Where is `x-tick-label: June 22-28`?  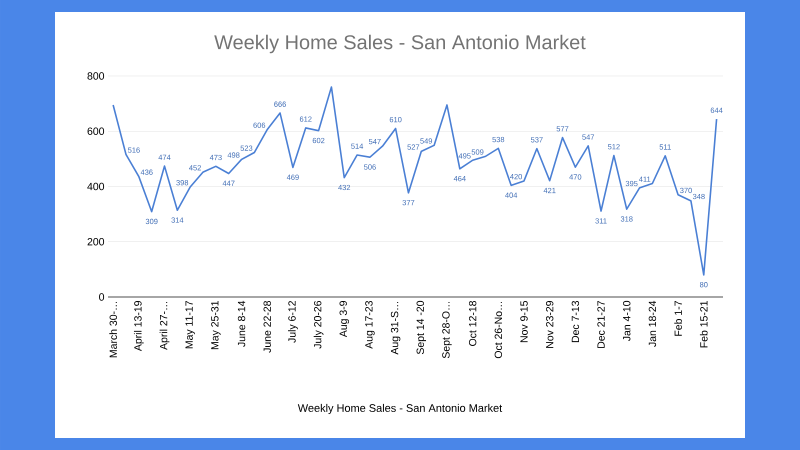
x-tick-label: June 22-28 is located at coordinates (267, 326).